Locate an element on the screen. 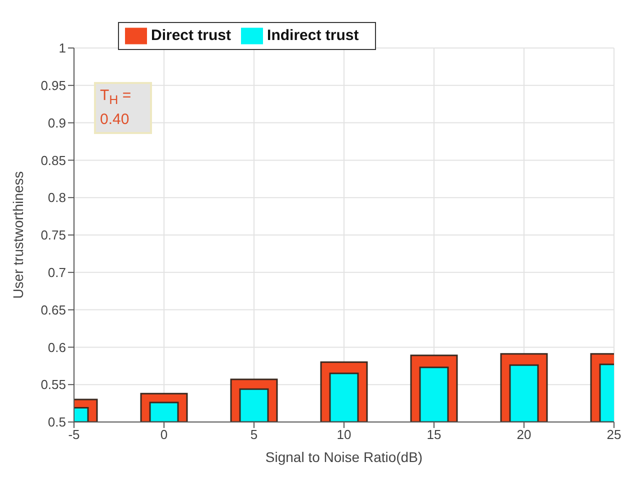 The image size is (630, 478). y-tick-label: 0.55 is located at coordinates (53, 384).